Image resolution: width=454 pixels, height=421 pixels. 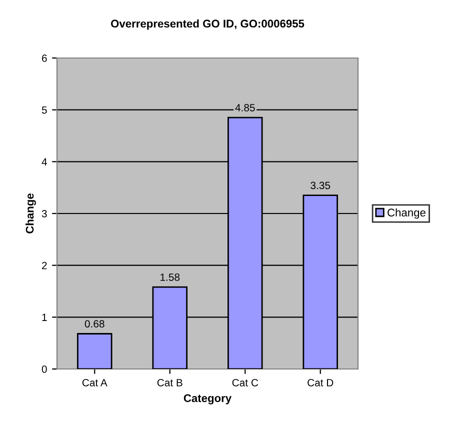 I want to click on y-tick-label: 6, so click(x=44, y=58).